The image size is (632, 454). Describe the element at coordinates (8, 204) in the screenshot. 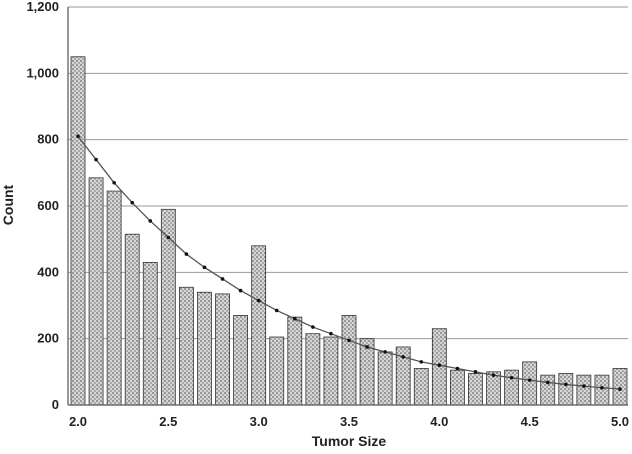

I see `y-axis-title: Count` at that location.